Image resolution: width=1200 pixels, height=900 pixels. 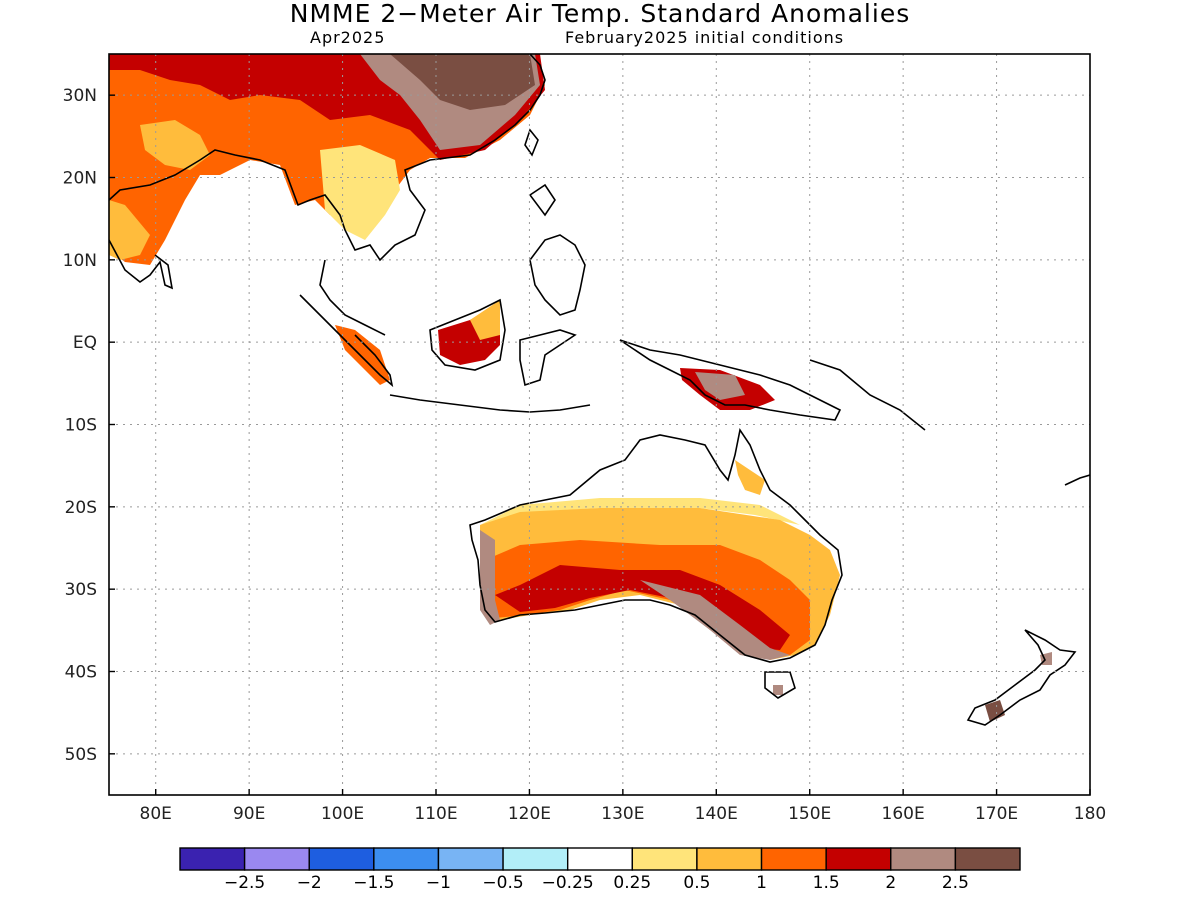 I want to click on lon-tick-label: 180, so click(x=1090, y=814).